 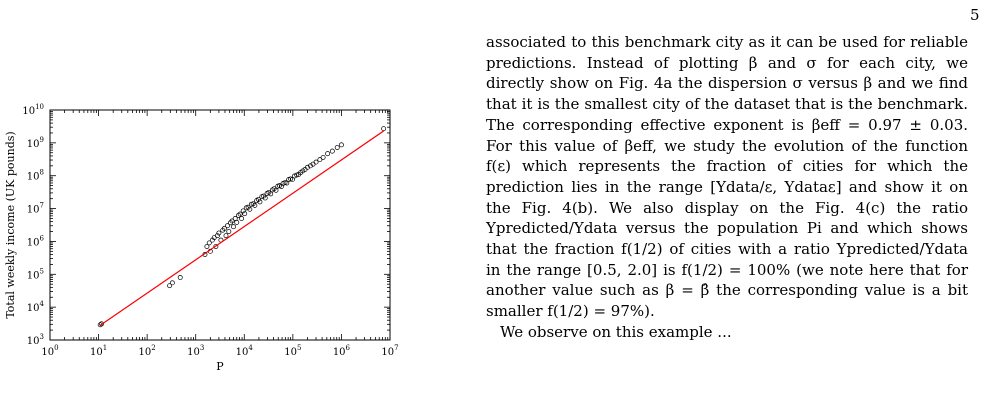 I want to click on x-tick-label: 10², so click(x=147, y=351).